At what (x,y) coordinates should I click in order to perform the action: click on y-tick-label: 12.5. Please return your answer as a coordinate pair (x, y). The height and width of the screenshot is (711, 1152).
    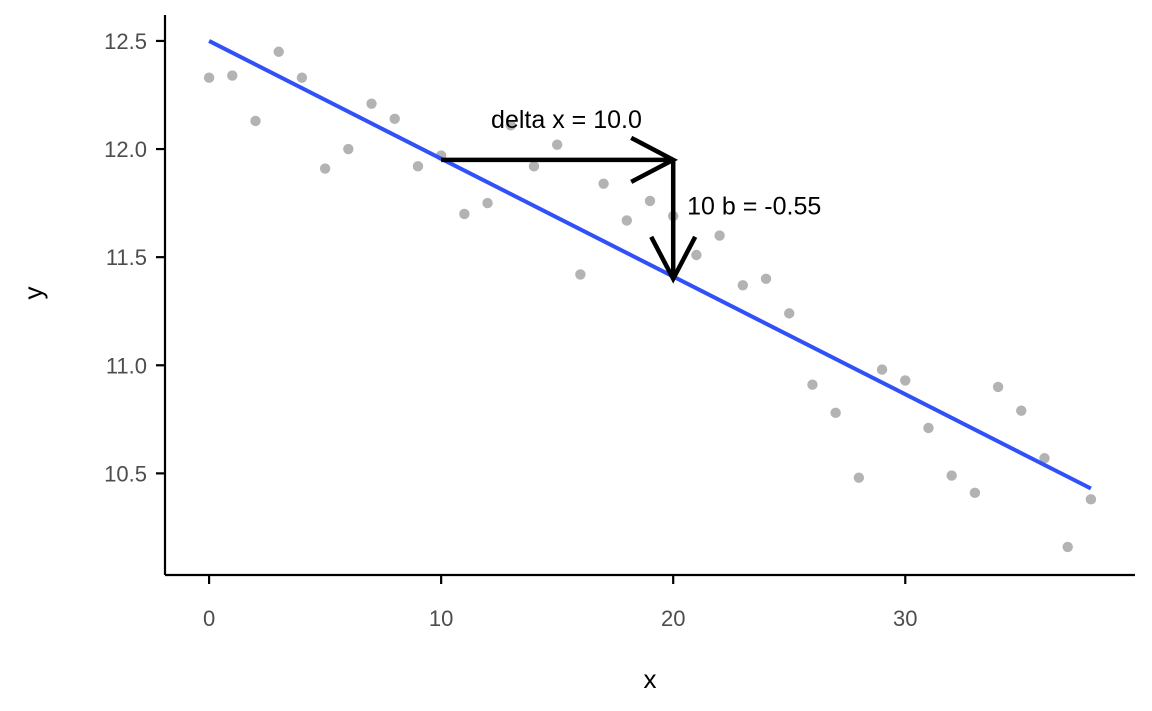
    Looking at the image, I should click on (125, 41).